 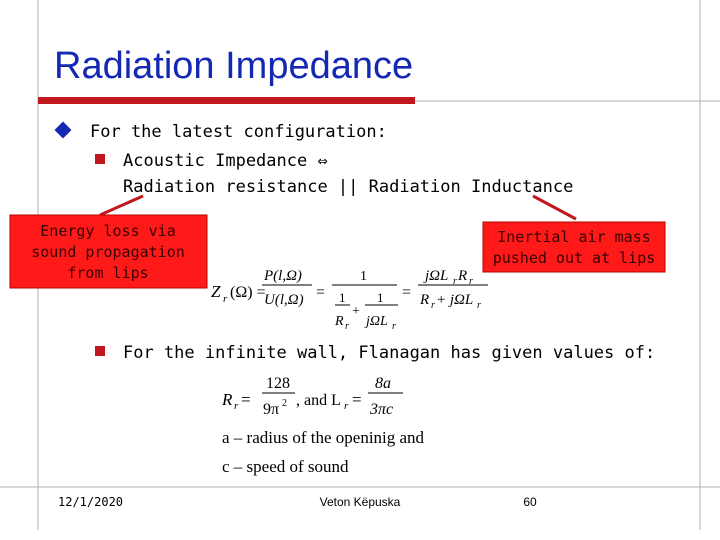 What do you see at coordinates (284, 403) in the screenshot?
I see `formula-token: 2` at bounding box center [284, 403].